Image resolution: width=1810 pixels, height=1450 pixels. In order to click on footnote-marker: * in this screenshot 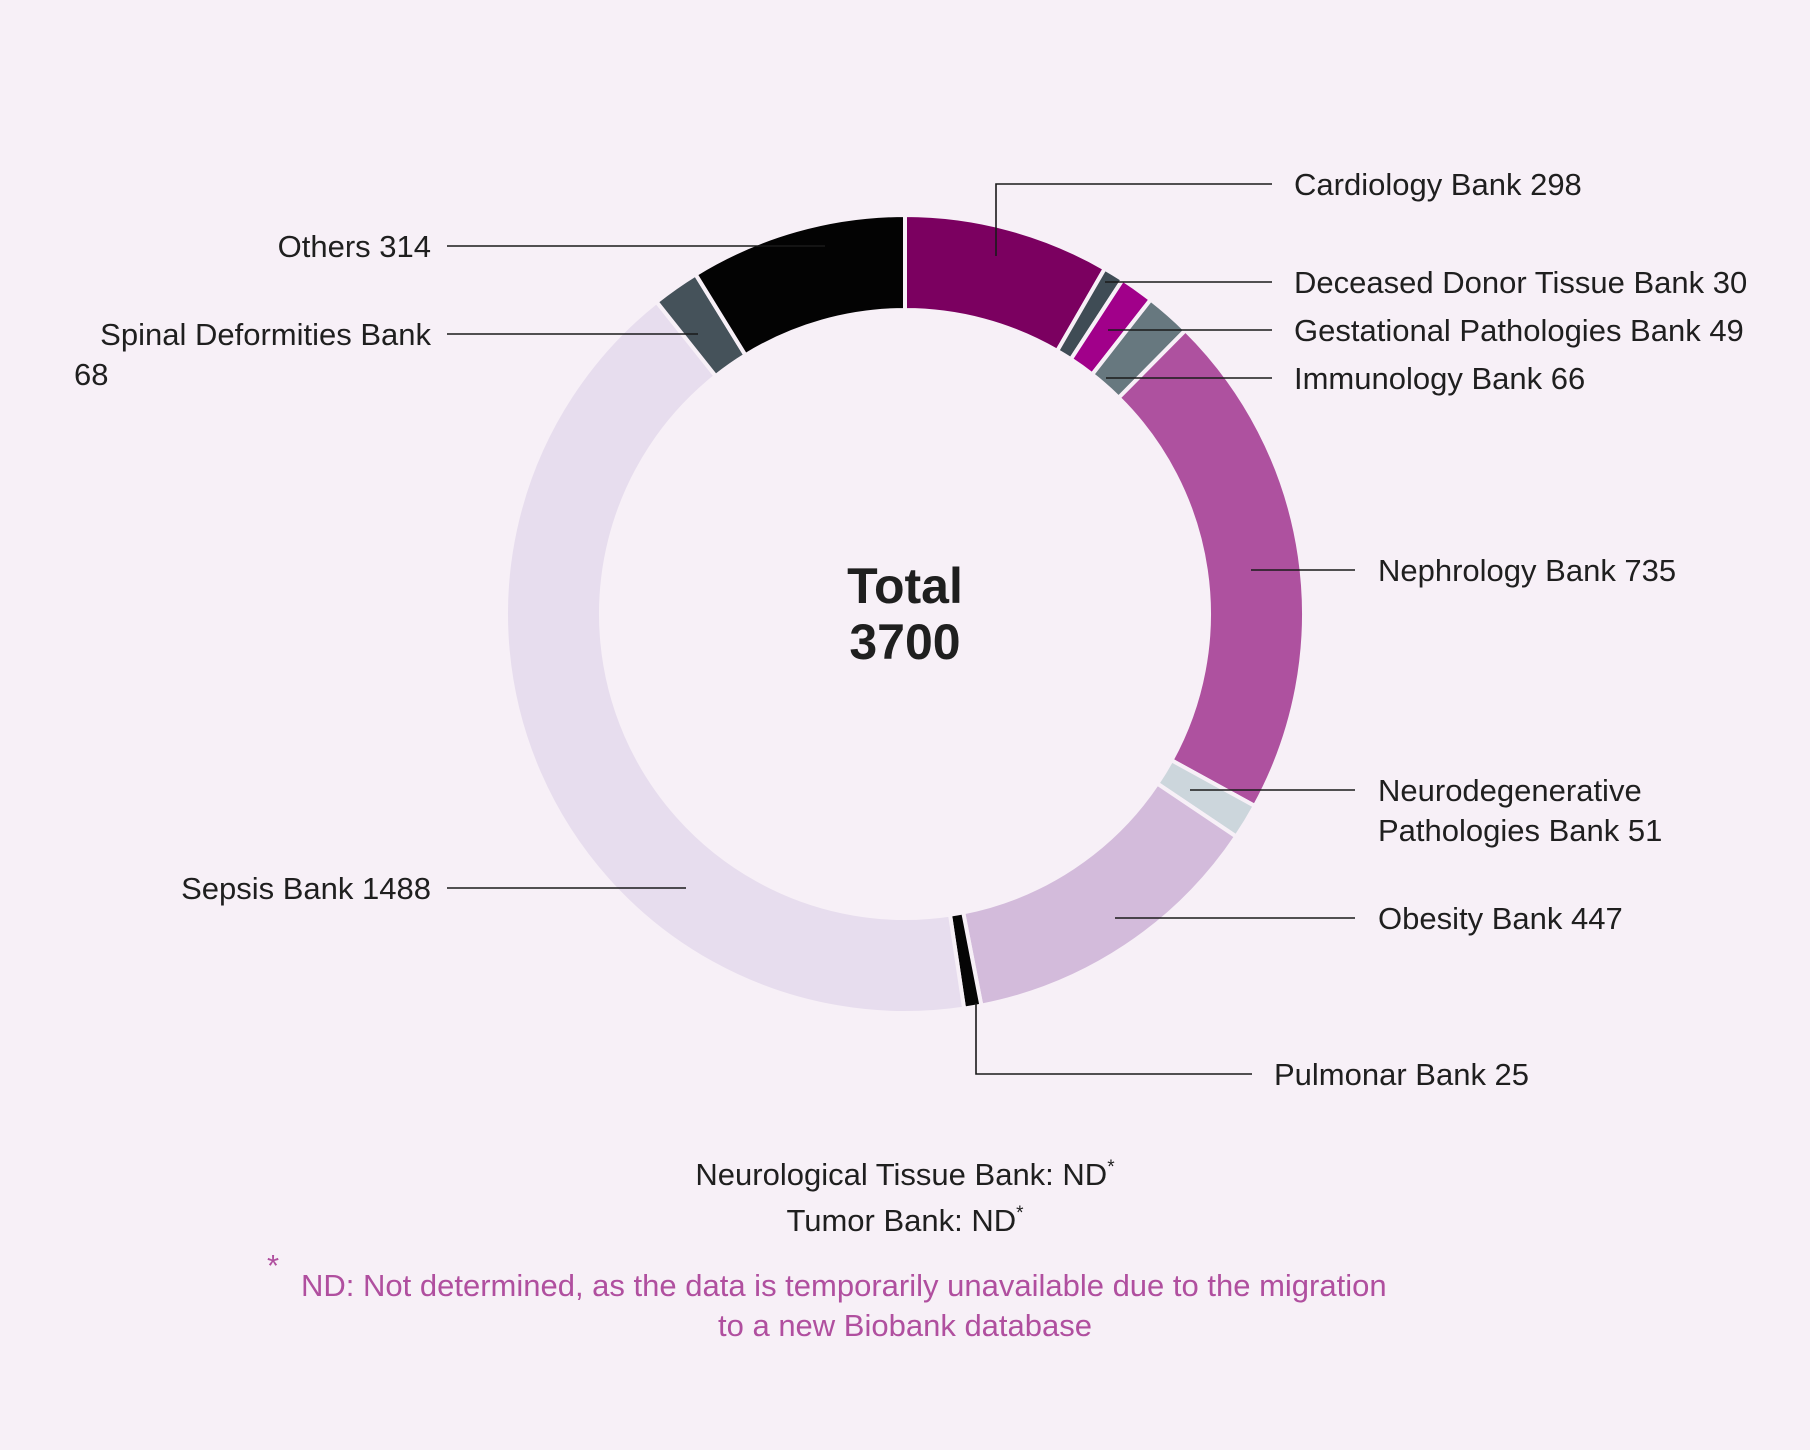, I will do `click(273, 1265)`.